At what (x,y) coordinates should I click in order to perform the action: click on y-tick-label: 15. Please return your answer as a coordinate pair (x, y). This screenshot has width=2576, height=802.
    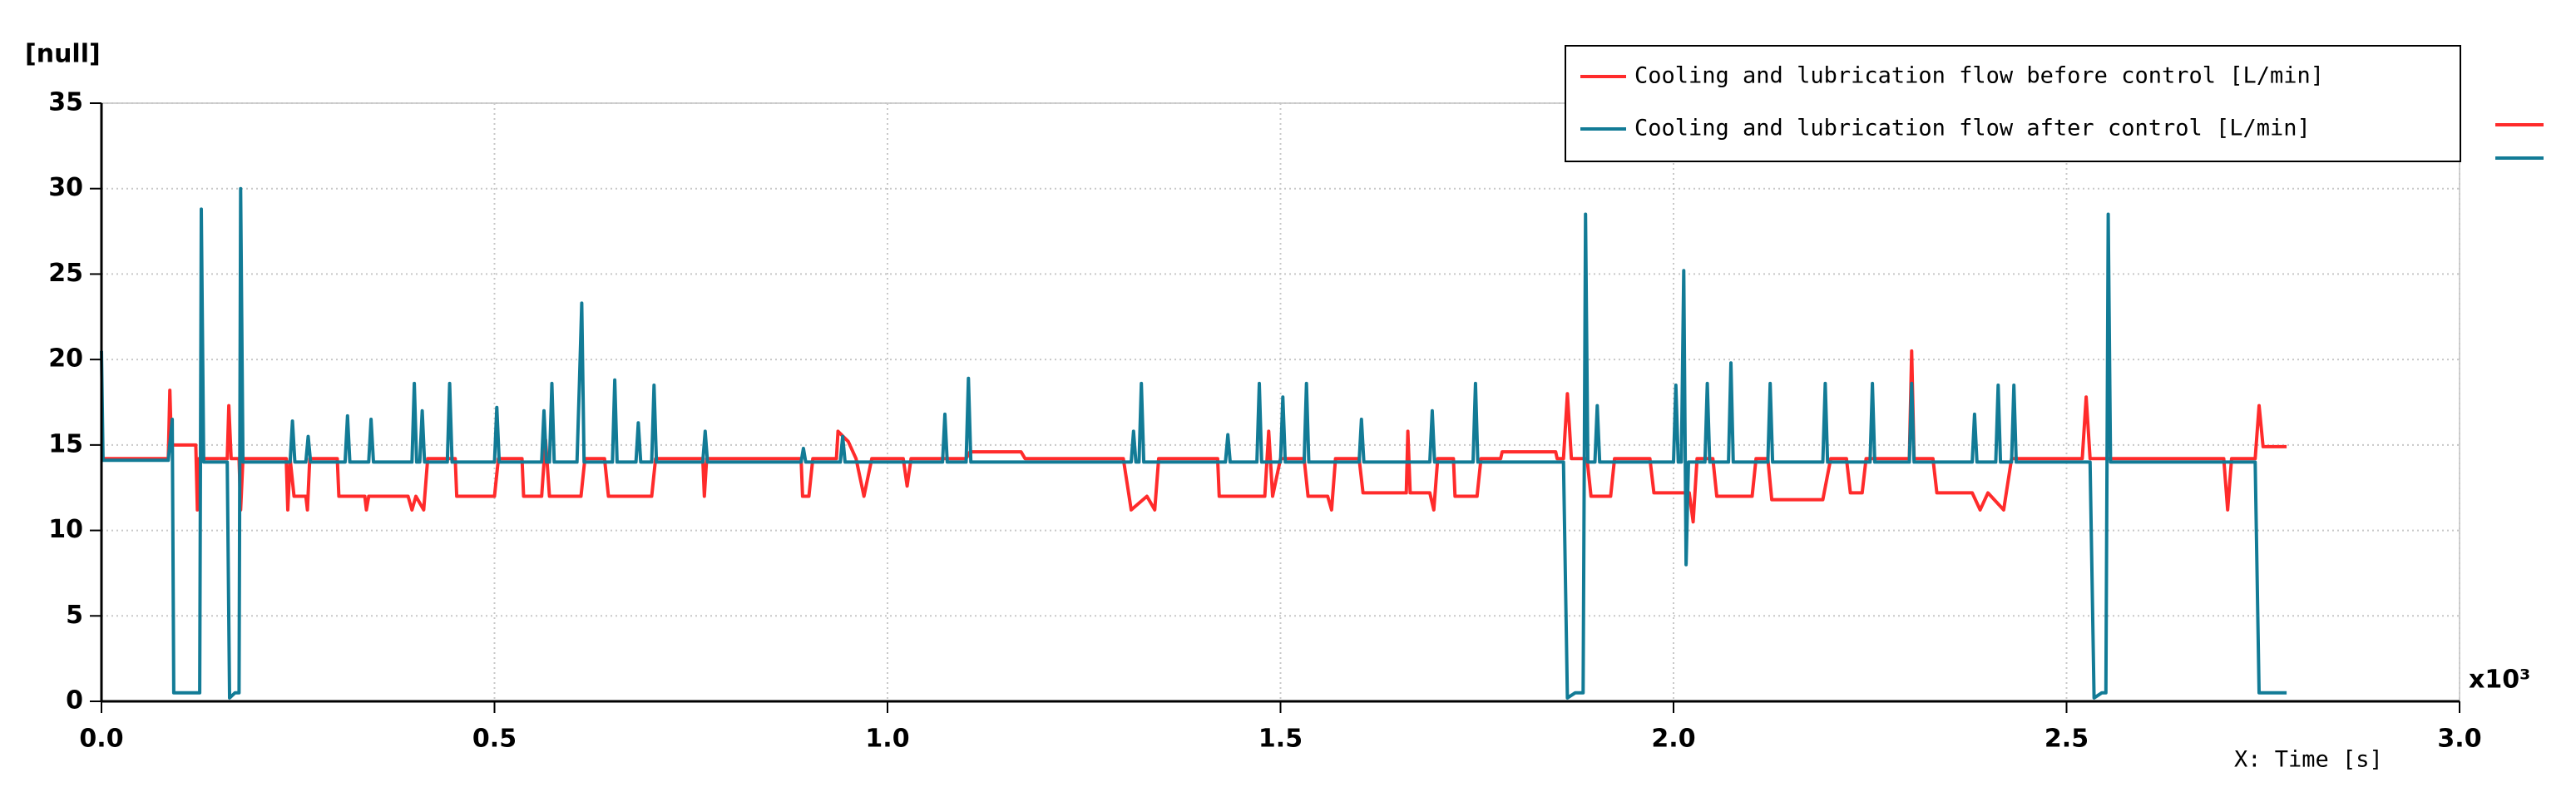
    Looking at the image, I should click on (65, 444).